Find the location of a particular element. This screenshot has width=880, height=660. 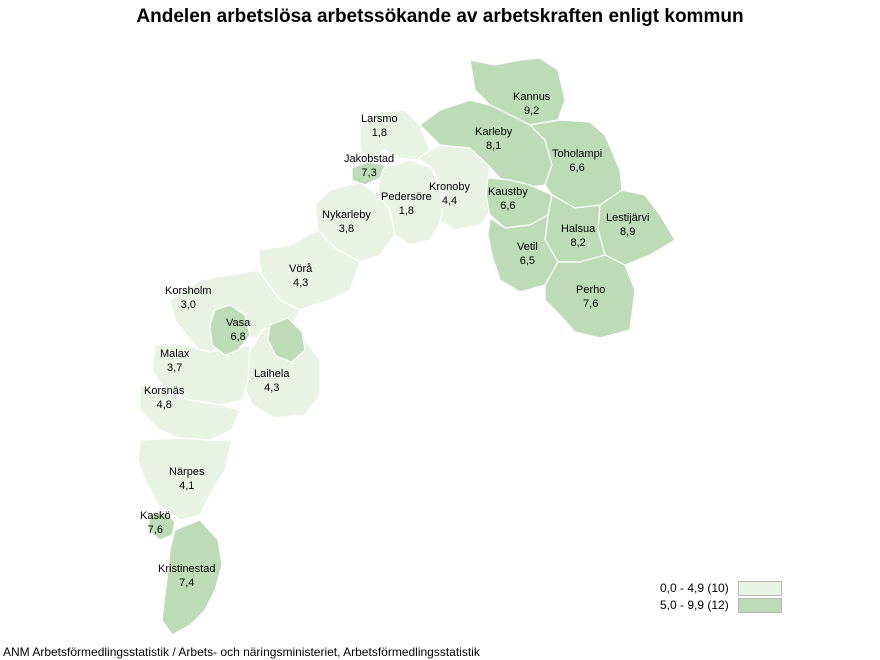

legend-swatch-low is located at coordinates (760, 588).